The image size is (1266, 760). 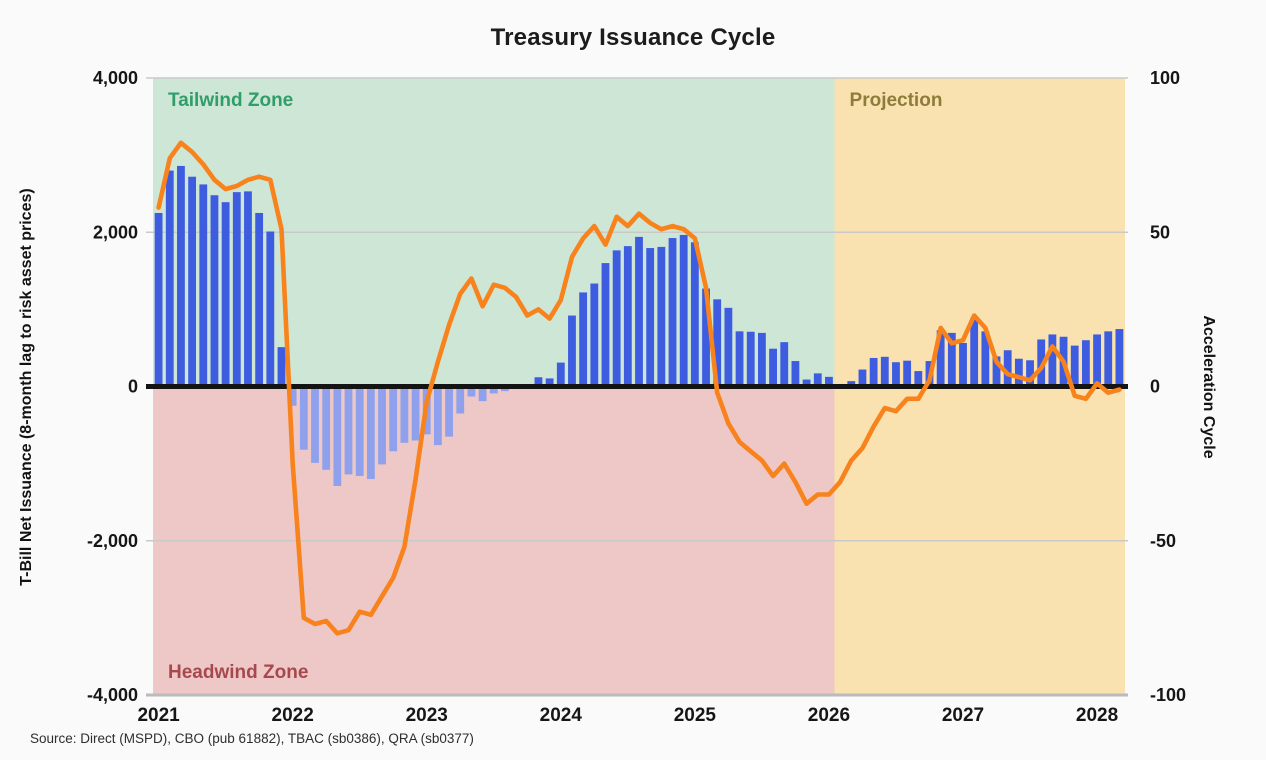 I want to click on right-tick-label: -100, so click(x=1168, y=695).